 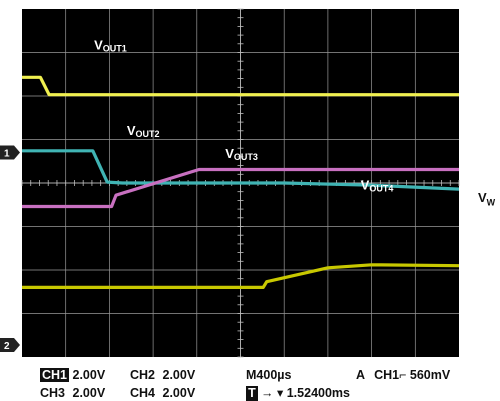 I want to click on channel-marker-label: 2, so click(x=7, y=346).